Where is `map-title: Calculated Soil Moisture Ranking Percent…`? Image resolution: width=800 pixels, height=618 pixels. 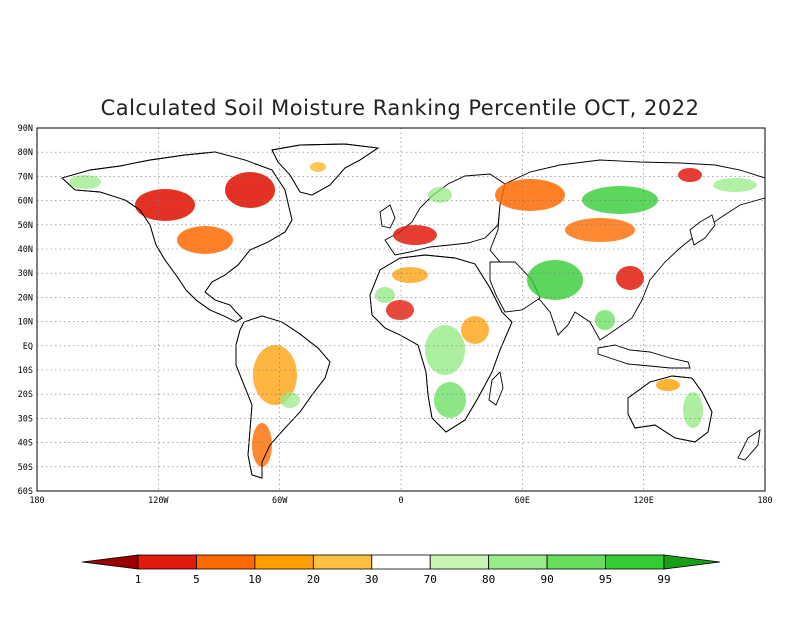 map-title: Calculated Soil Moisture Ranking Percent… is located at coordinates (400, 108).